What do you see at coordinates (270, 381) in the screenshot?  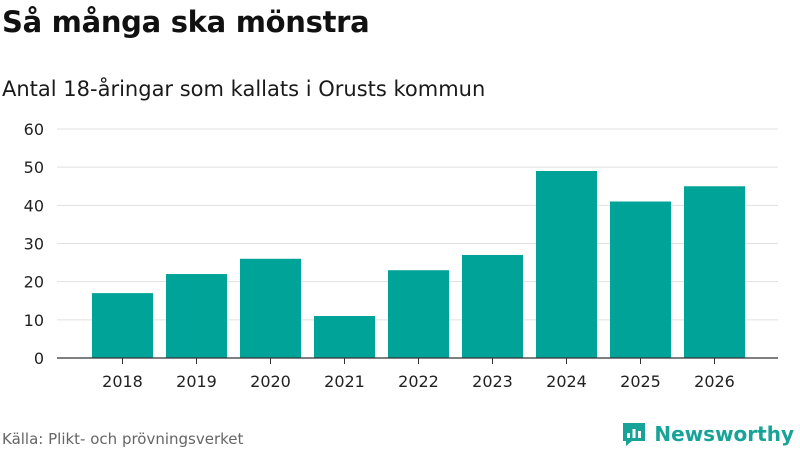 I see `x-tick-label: 2020` at bounding box center [270, 381].